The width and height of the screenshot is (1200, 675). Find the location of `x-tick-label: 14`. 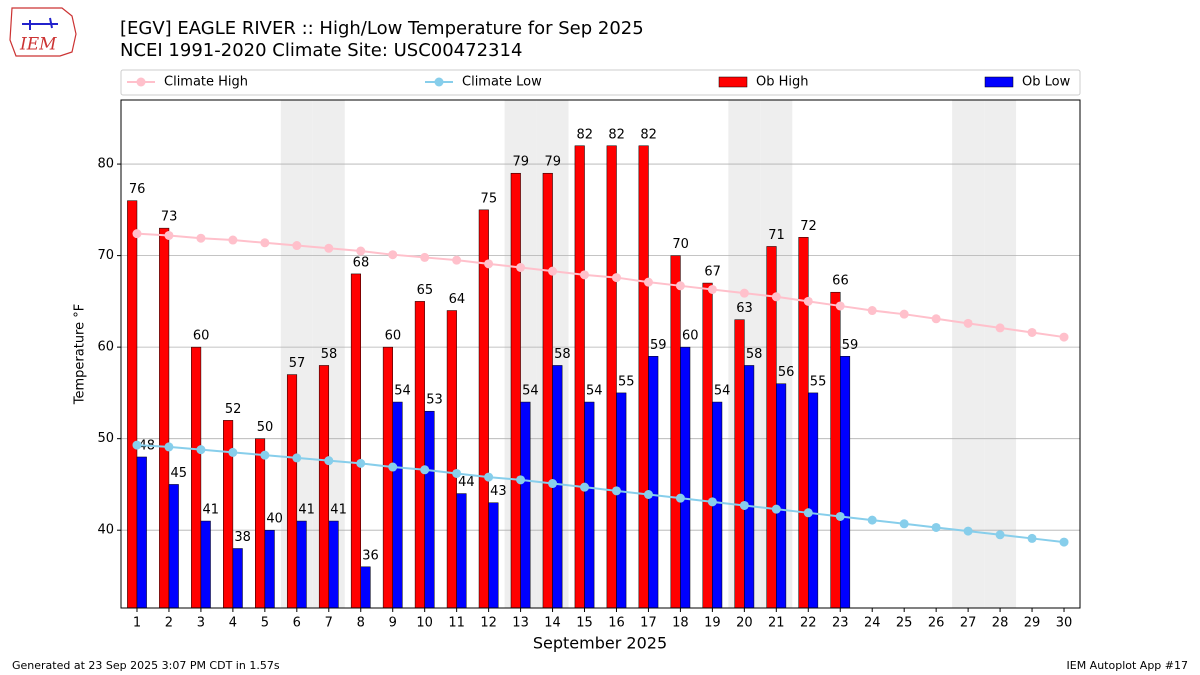

x-tick-label: 14 is located at coordinates (552, 623).